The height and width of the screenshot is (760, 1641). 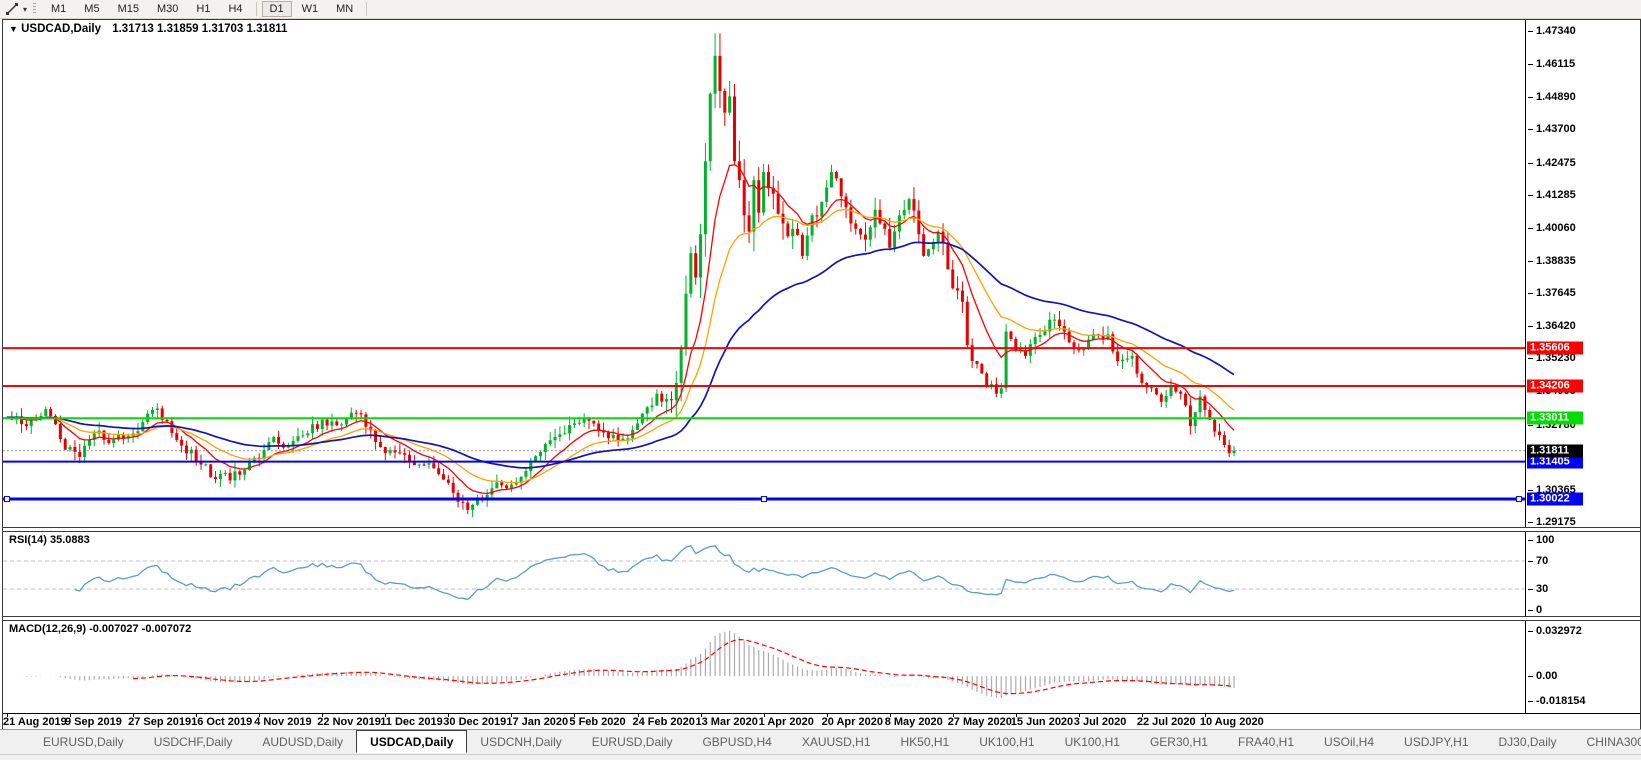 I want to click on chart-tab-dj30-daily: DJ30,Daily, so click(x=1527, y=742).